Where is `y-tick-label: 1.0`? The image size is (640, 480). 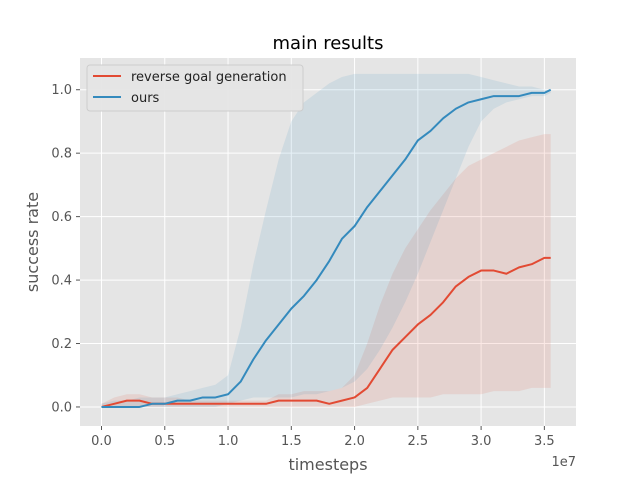
y-tick-label: 1.0 is located at coordinates (61, 90).